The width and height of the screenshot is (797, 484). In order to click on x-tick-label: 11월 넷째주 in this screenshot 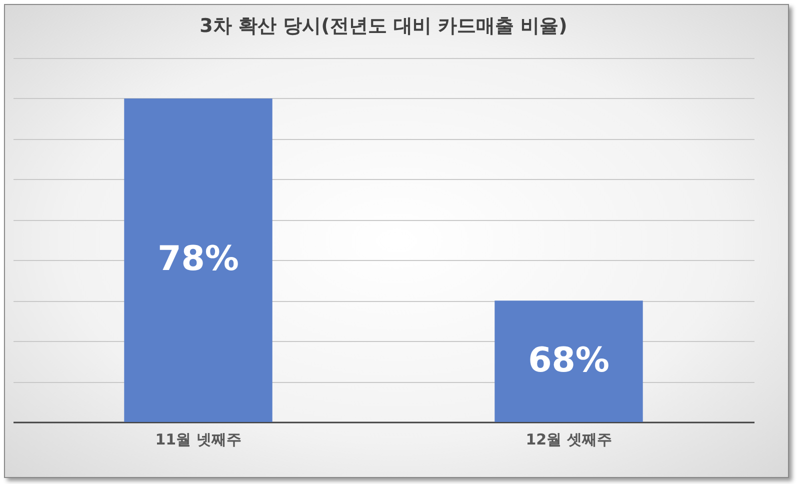, I will do `click(198, 439)`.